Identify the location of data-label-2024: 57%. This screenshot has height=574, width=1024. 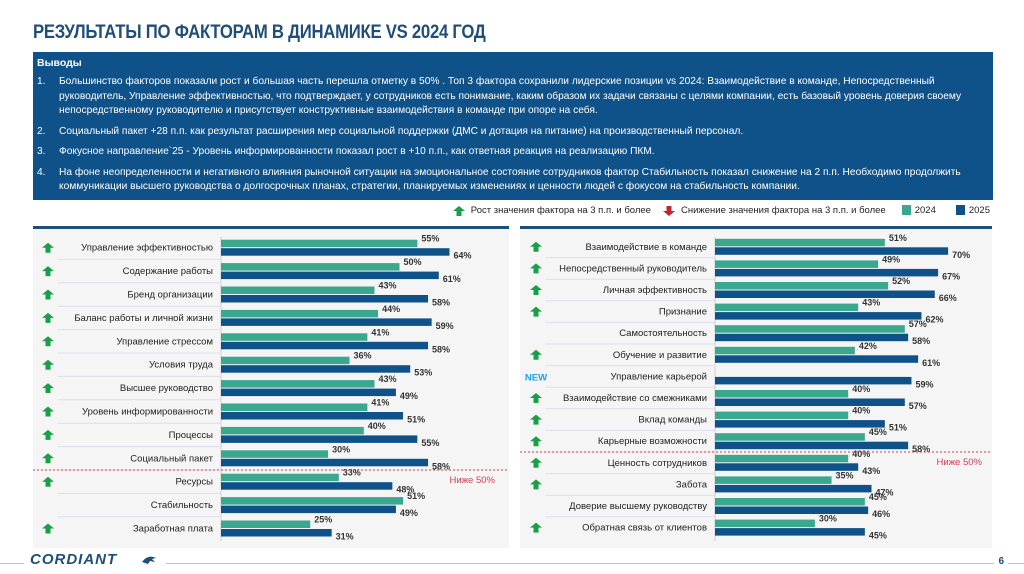
(918, 324).